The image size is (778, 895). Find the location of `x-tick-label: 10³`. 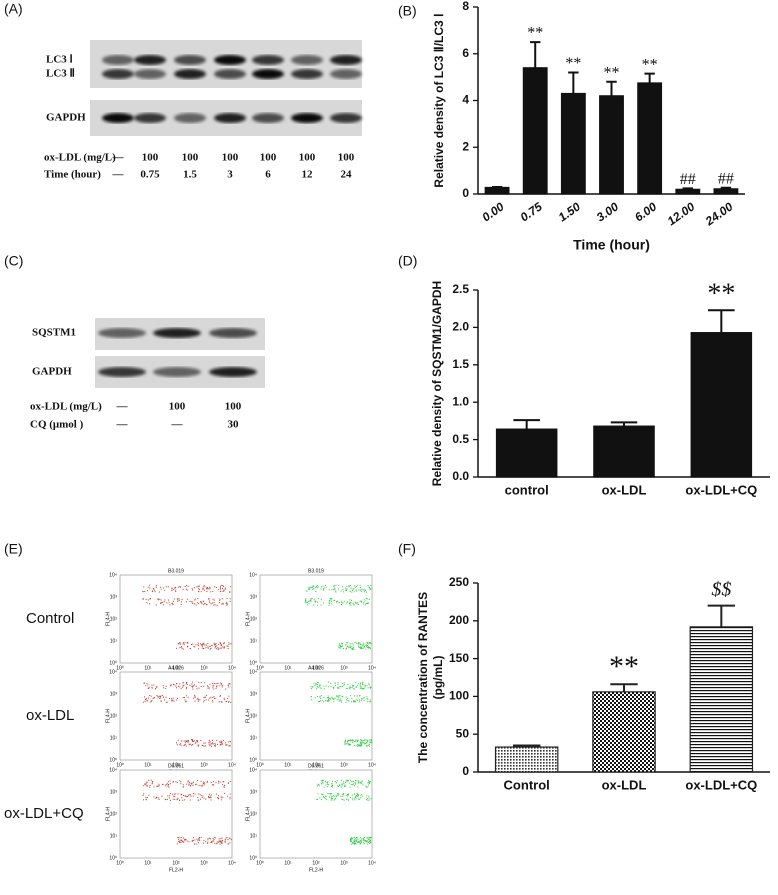

x-tick-label: 10³ is located at coordinates (344, 863).